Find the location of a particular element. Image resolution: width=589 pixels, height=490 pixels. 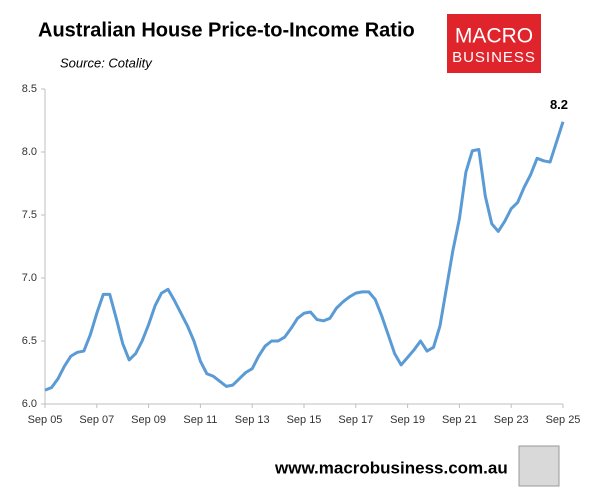

y-tick-label: 6.0 is located at coordinates (29, 404).